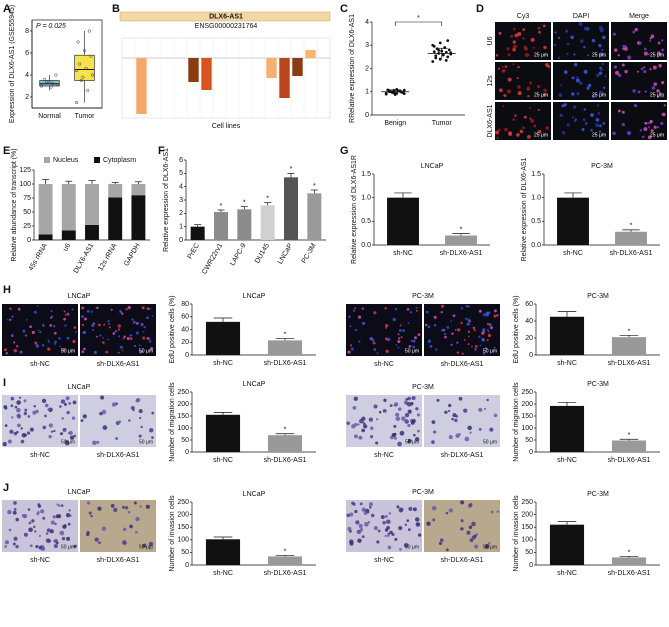  Describe the element at coordinates (97, 160) in the screenshot. I see `legend-swatch` at that location.